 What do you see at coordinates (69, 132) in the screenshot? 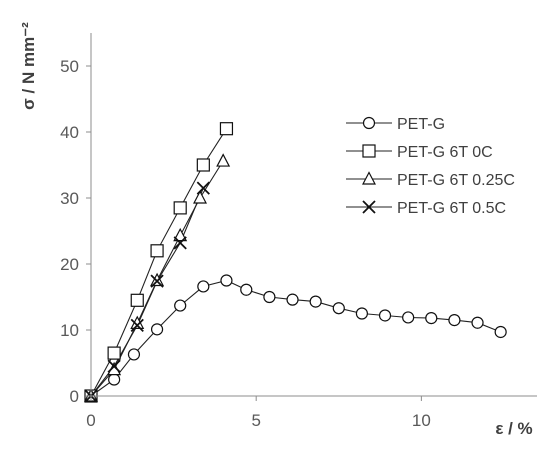
I see `y-tick-label: 40` at bounding box center [69, 132].